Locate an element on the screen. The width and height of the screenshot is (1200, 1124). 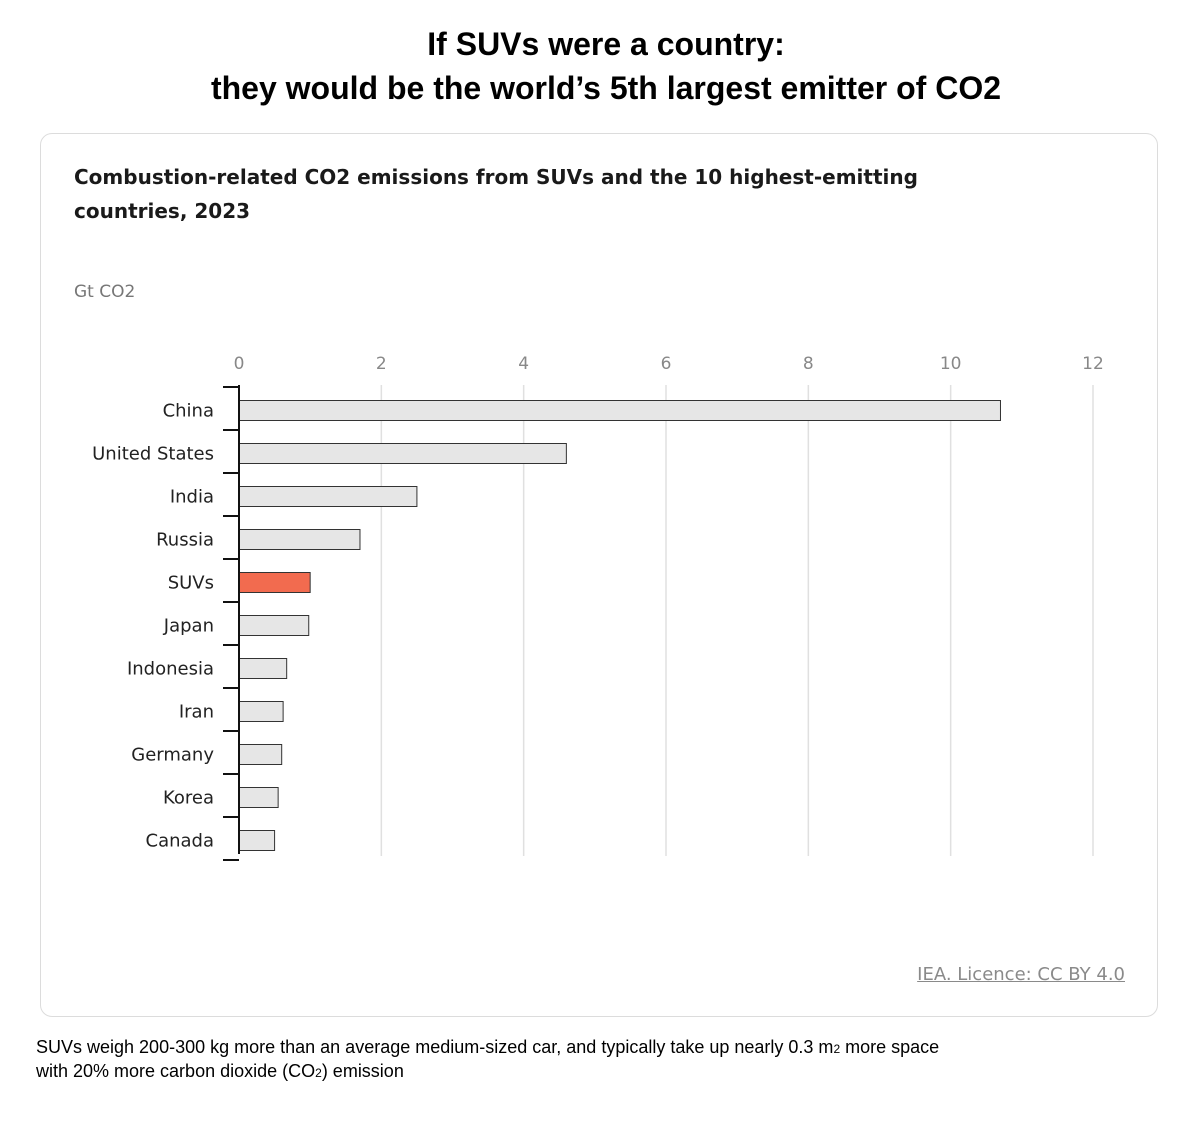
footnote-text: more space is located at coordinates (890, 1047).